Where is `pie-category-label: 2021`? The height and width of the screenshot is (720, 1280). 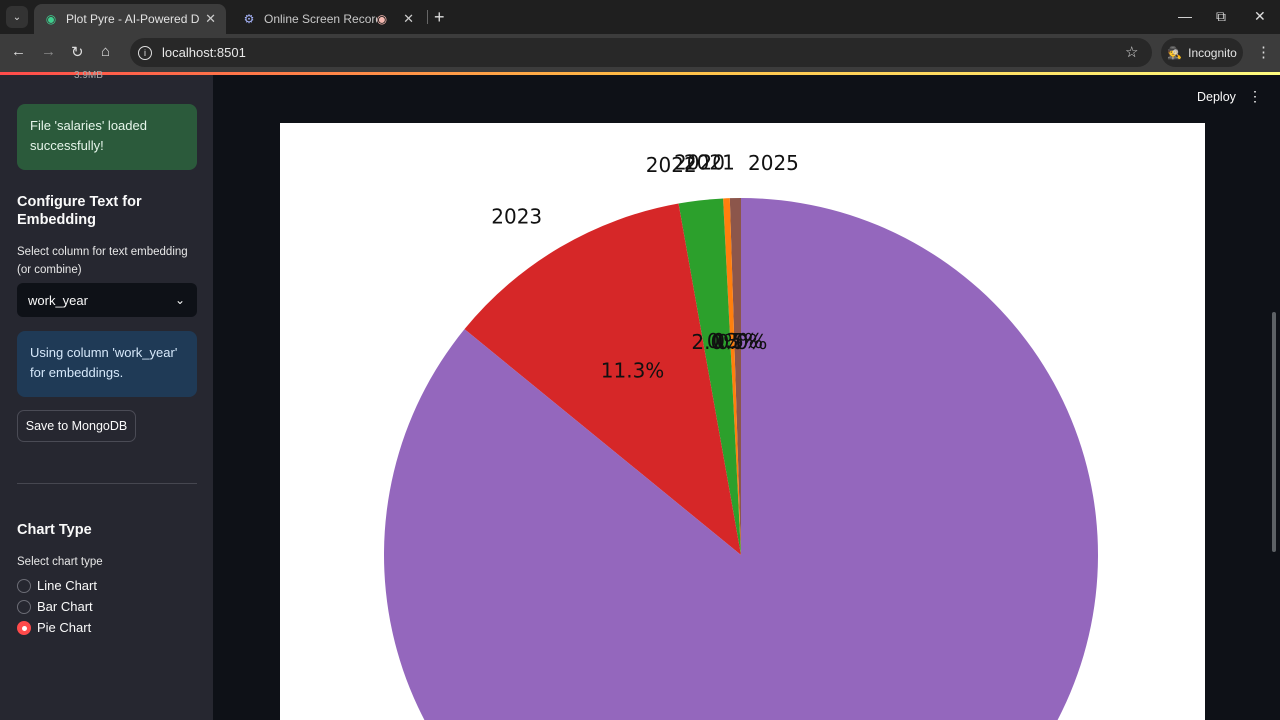
pie-category-label: 2021 is located at coordinates (709, 162).